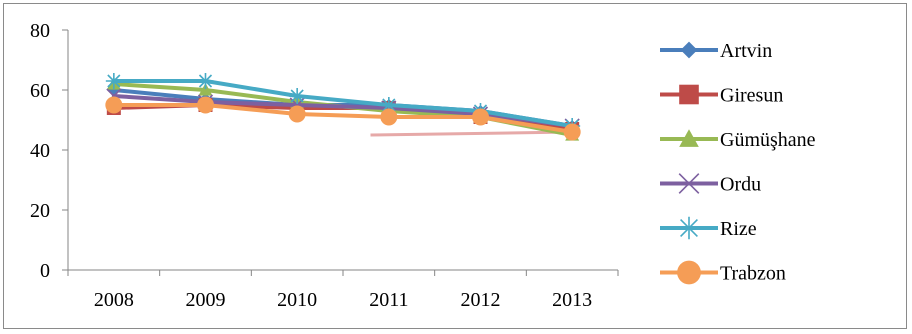 The width and height of the screenshot is (912, 334). I want to click on x-tick-label: 2011, so click(388, 300).